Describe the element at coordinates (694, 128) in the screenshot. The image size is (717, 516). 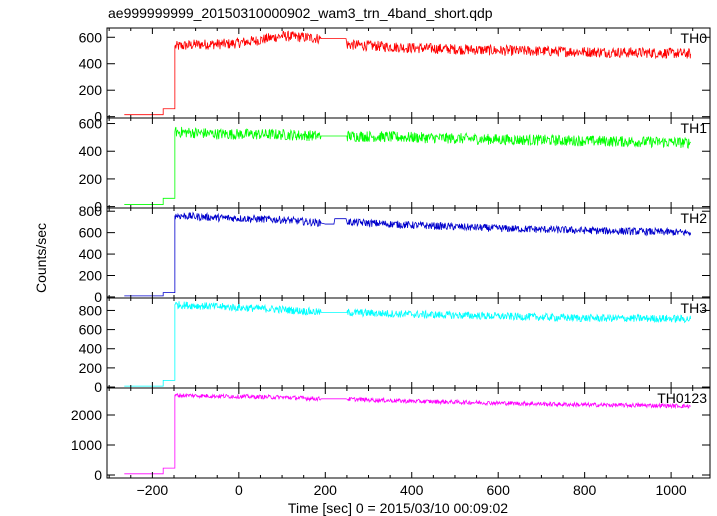
I see `panel-label-th1: TH1` at that location.